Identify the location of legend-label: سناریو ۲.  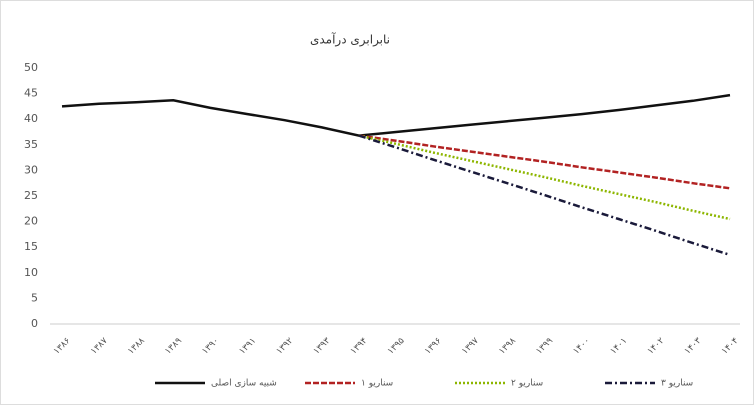
(527, 384).